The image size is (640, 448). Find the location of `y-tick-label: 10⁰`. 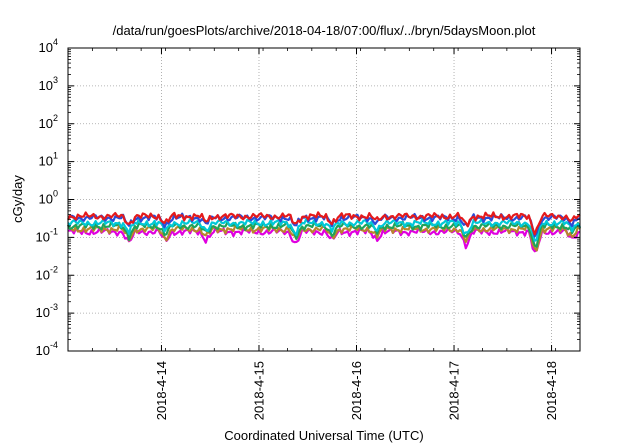

y-tick-label: 10⁰ is located at coordinates (48, 198).